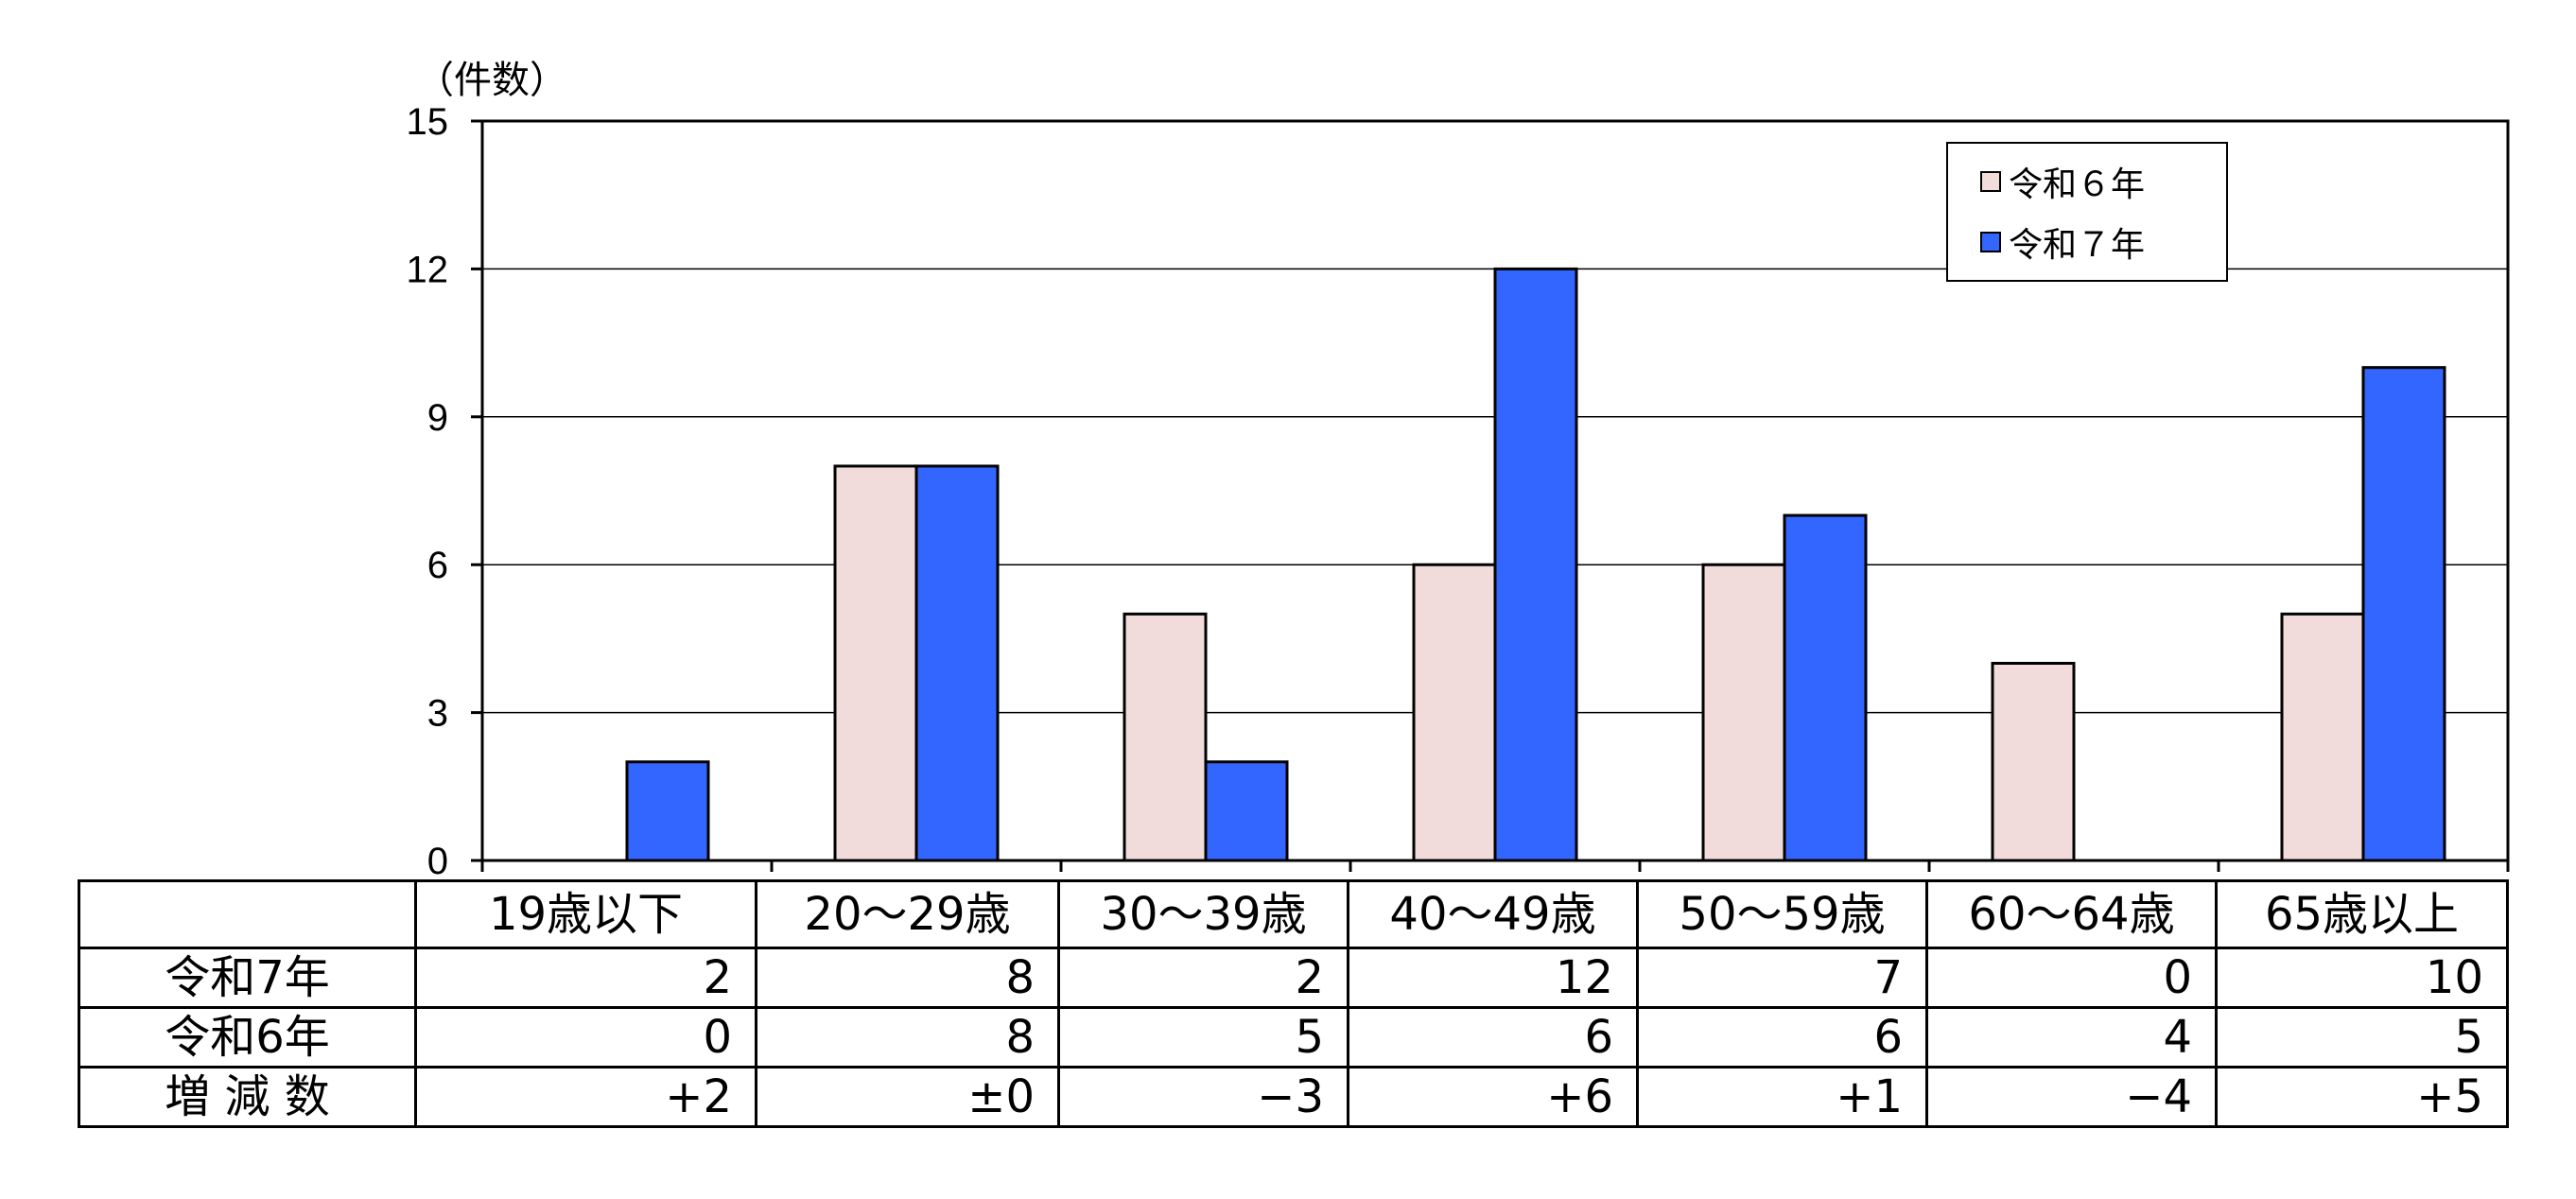  What do you see at coordinates (2362, 914) in the screenshot?
I see `table-header-cell: 65歳以上` at bounding box center [2362, 914].